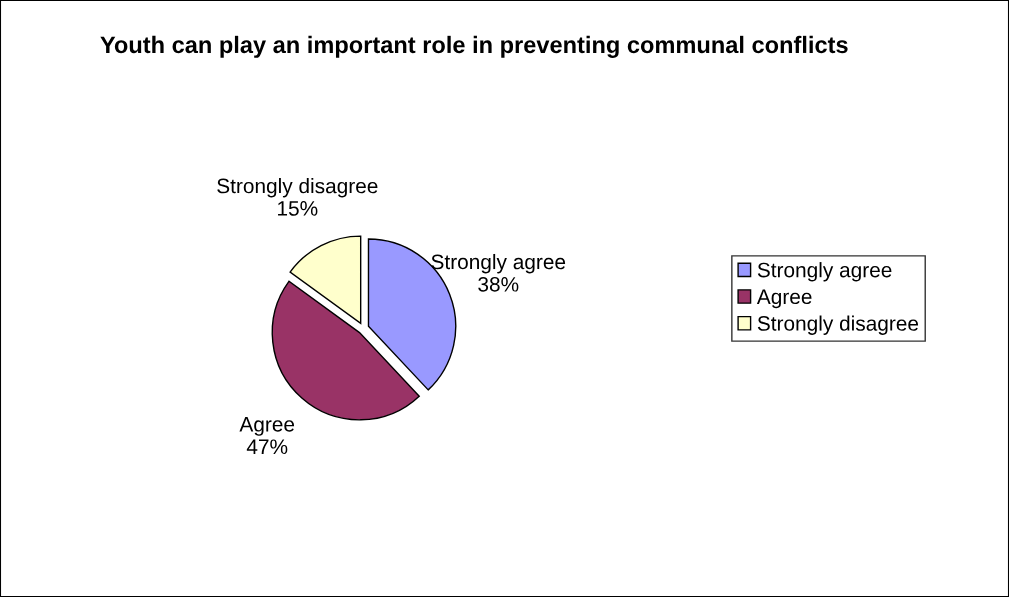 Image resolution: width=1009 pixels, height=597 pixels. Describe the element at coordinates (474, 46) in the screenshot. I see `chart-title: Youth can play an important role in preventing communal conflicts` at that location.